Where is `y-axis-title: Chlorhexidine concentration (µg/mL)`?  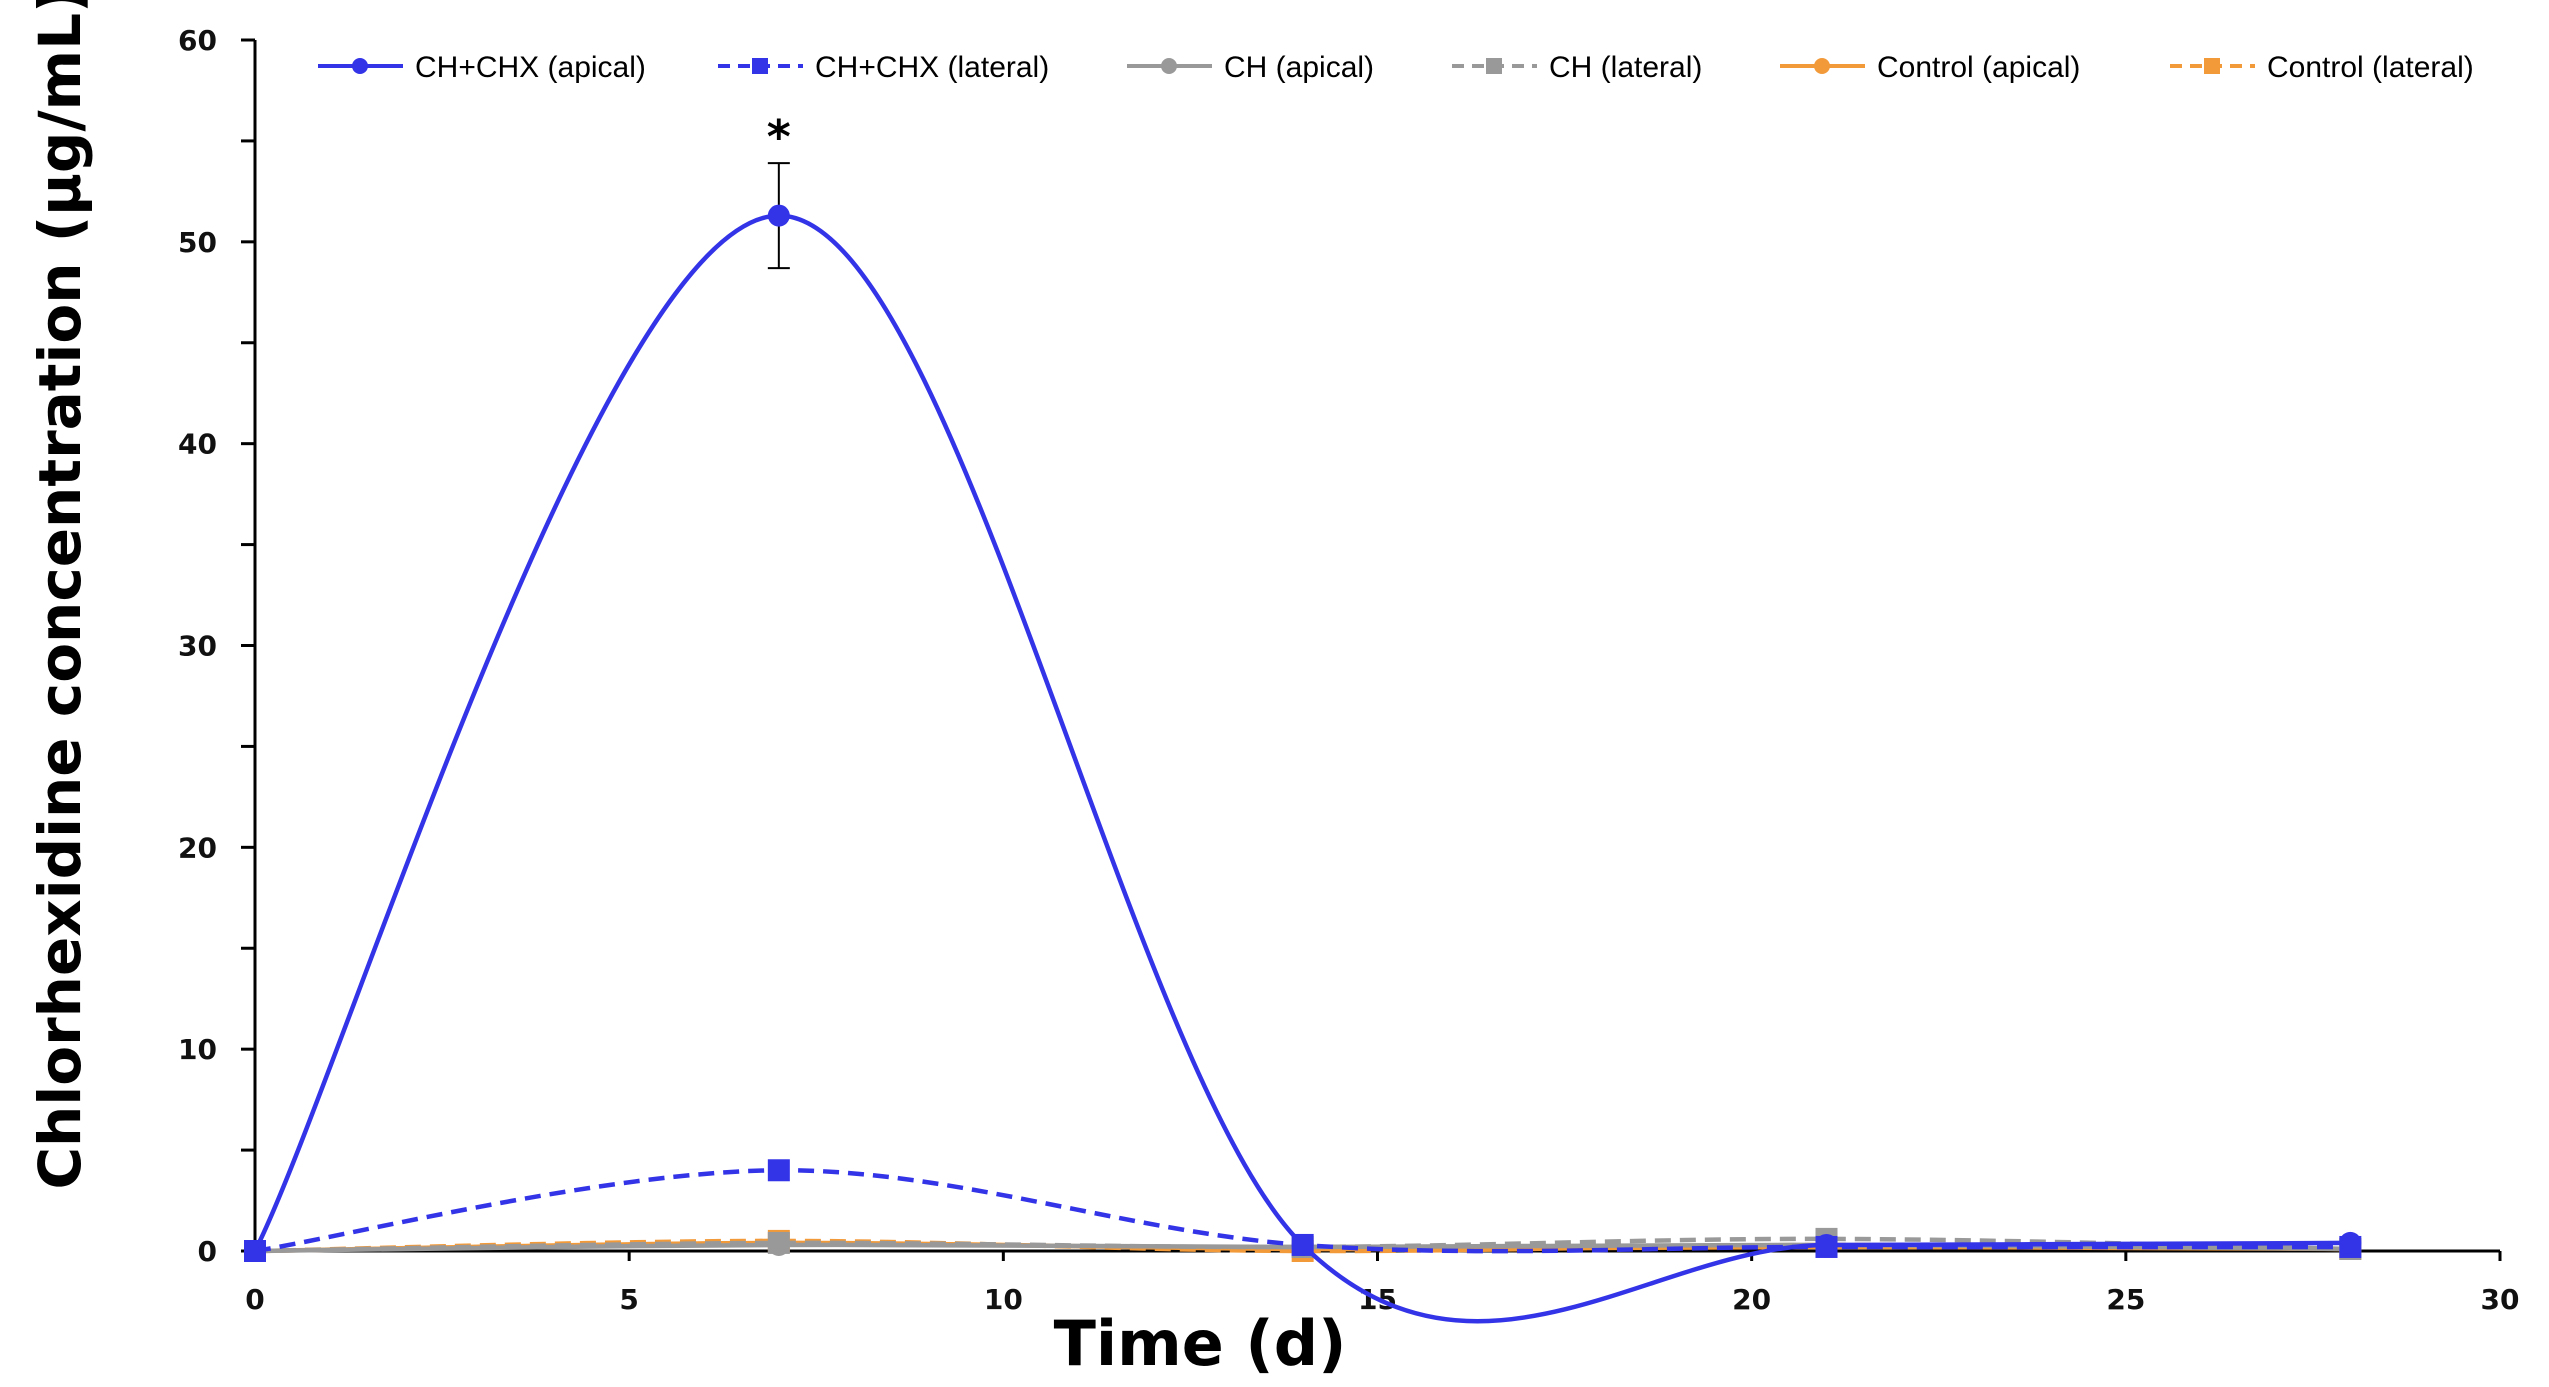
y-axis-title: Chlorhexidine concentration (µg/mL) is located at coordinates (60, 595).